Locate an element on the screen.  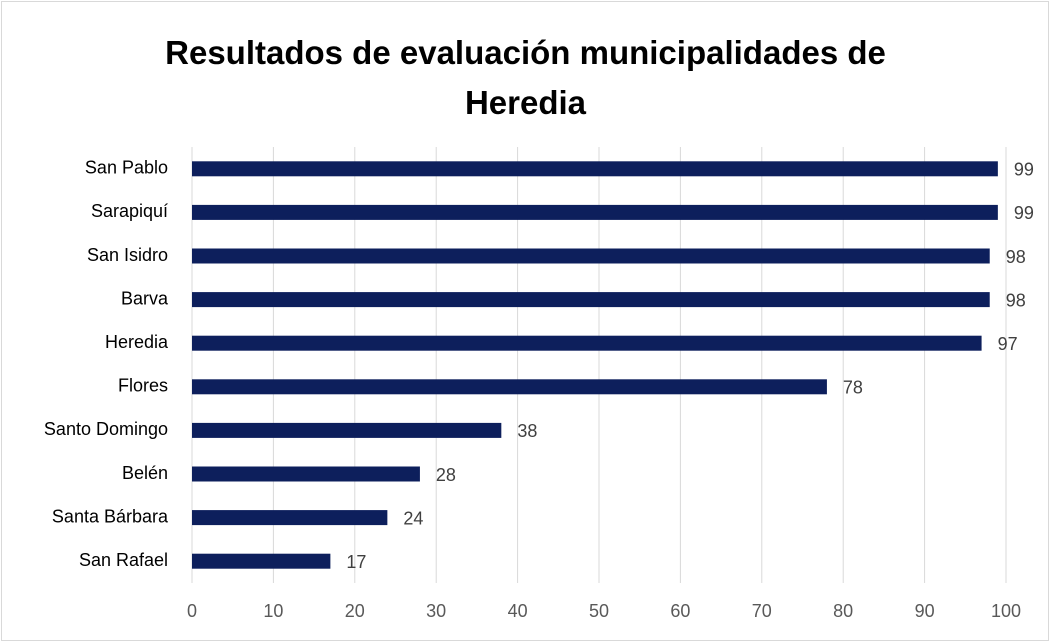
x-tick-label: 70 is located at coordinates (762, 611).